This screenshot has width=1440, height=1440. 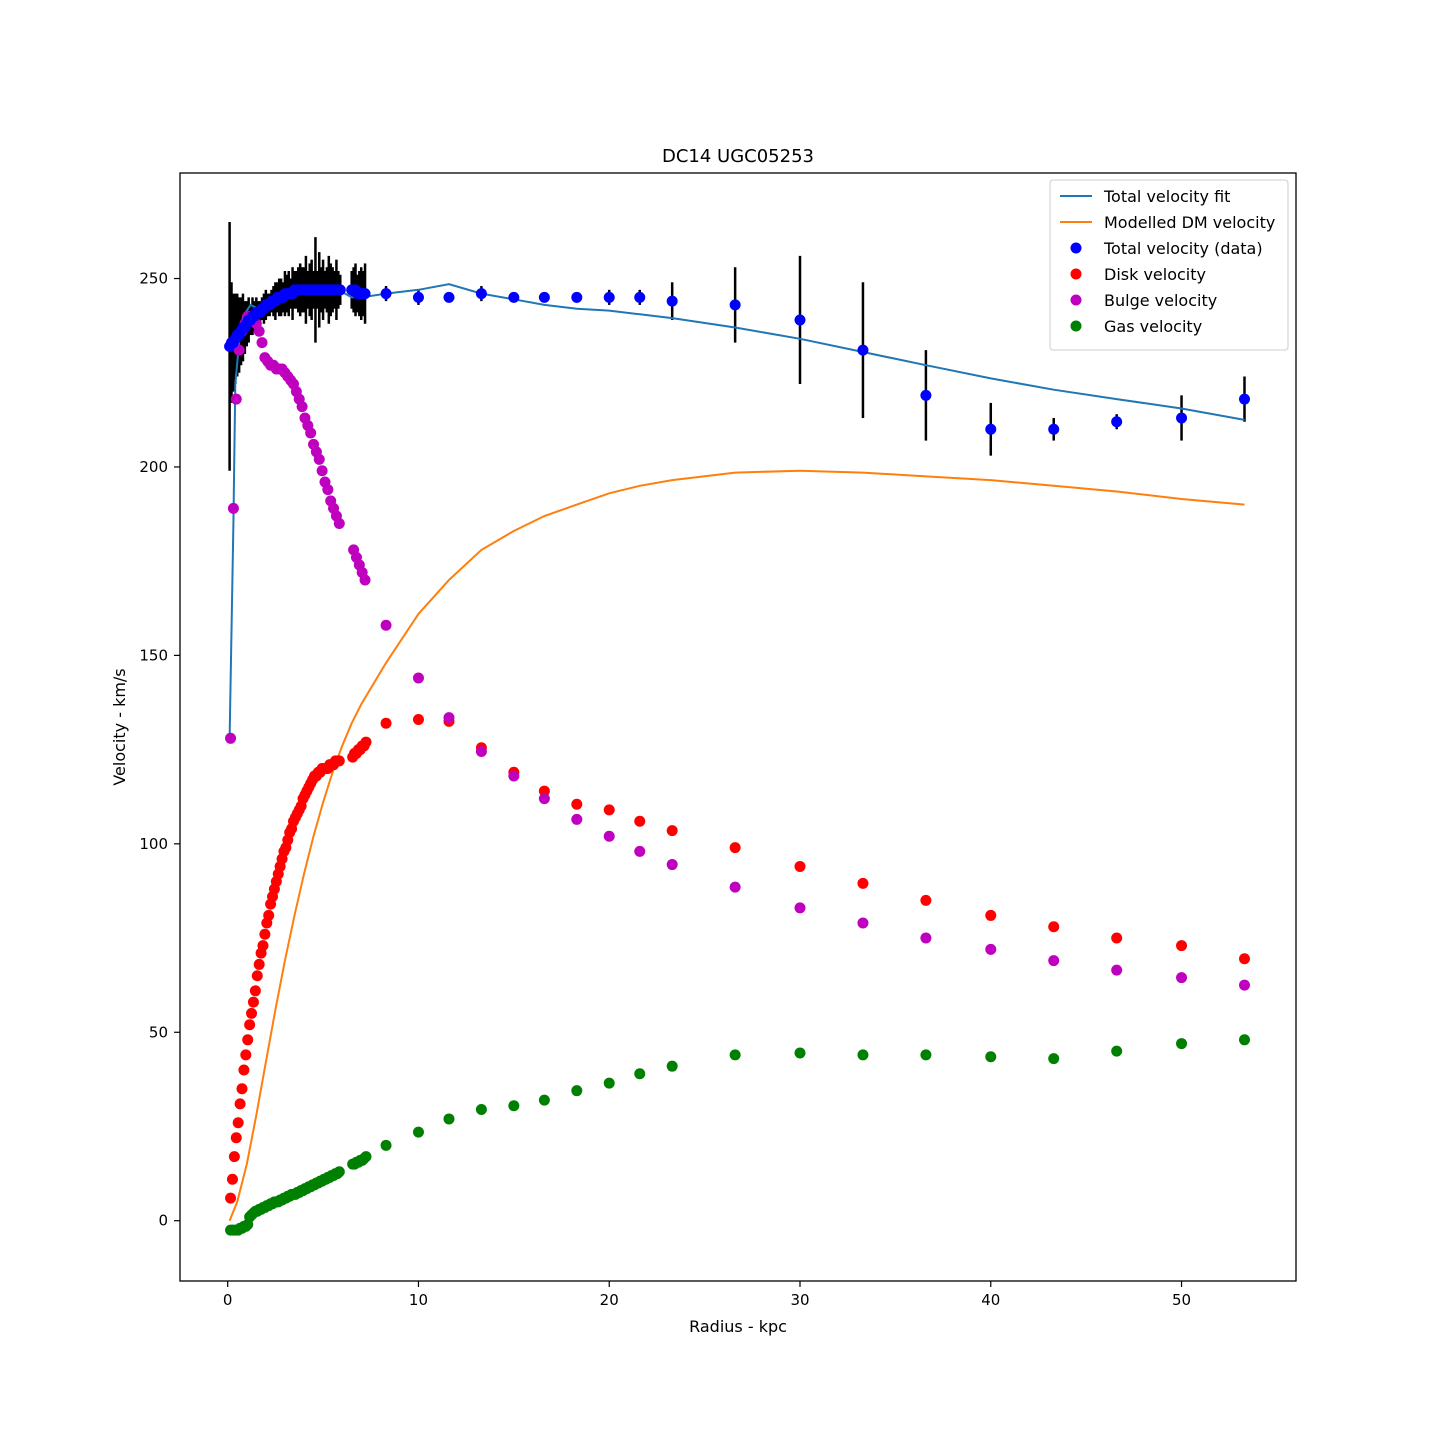 I want to click on legend-label: Total velocity (data), so click(x=1183, y=248).